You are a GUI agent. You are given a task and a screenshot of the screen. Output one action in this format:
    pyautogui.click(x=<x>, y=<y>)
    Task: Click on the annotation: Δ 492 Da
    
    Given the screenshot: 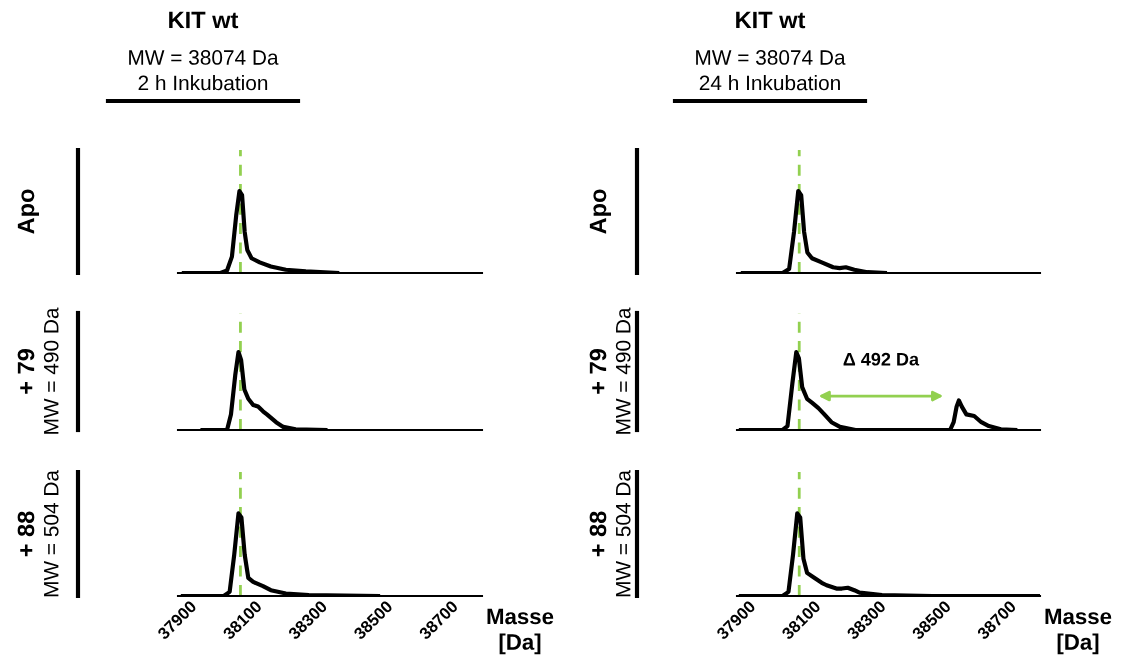 What is the action you would take?
    pyautogui.click(x=881, y=359)
    